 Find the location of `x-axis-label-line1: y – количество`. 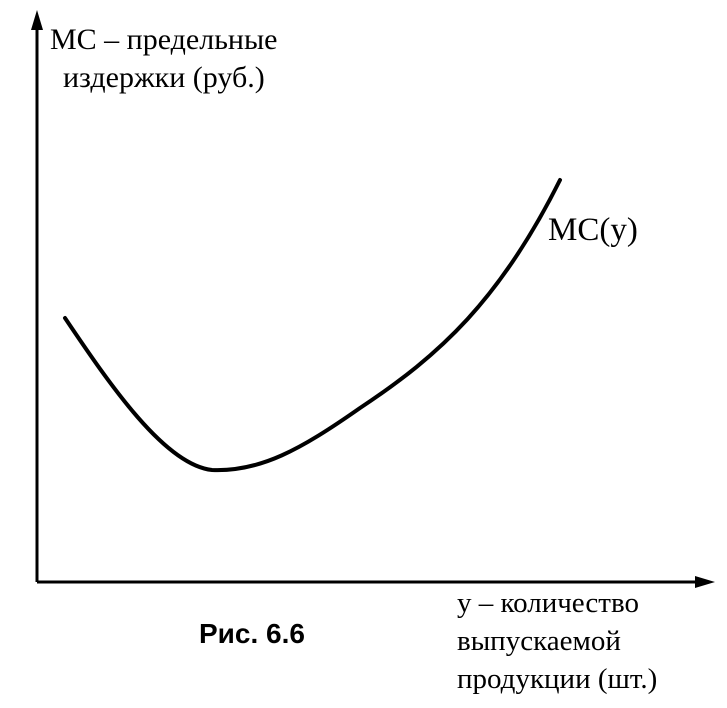

x-axis-label-line1: y – количество is located at coordinates (548, 603).